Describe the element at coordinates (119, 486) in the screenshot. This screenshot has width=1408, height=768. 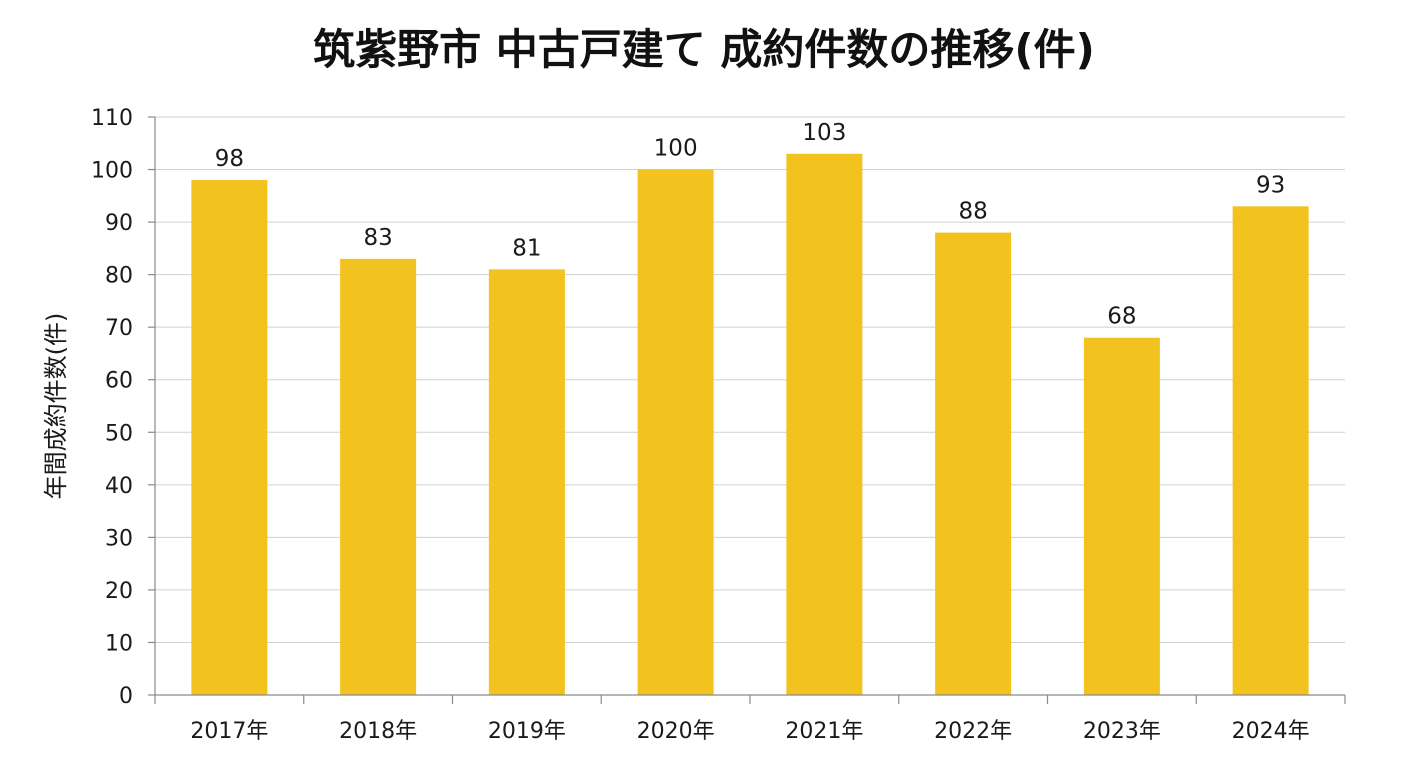
I see `y-tick-label: 40` at that location.